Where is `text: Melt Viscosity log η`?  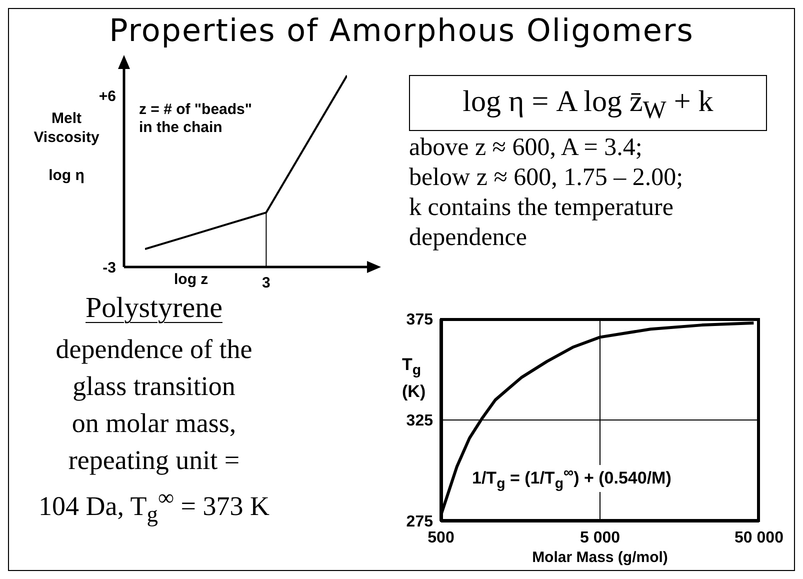
text: Melt Viscosity log η is located at coordinates (67, 147).